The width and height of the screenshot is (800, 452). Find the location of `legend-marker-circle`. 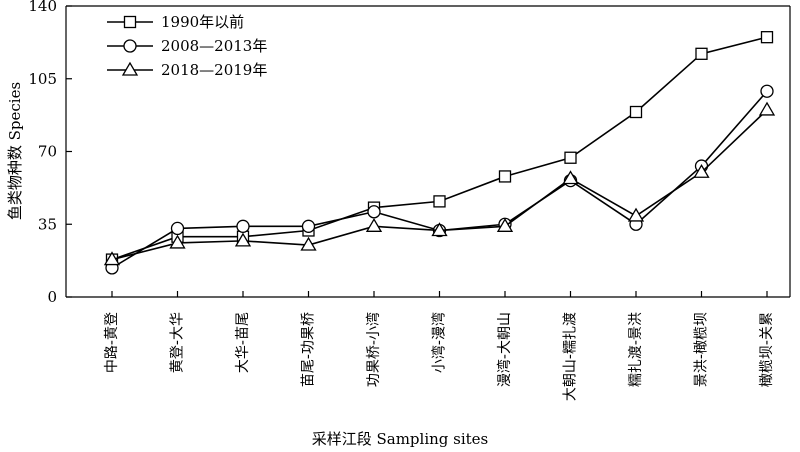

legend-marker-circle is located at coordinates (130, 46).